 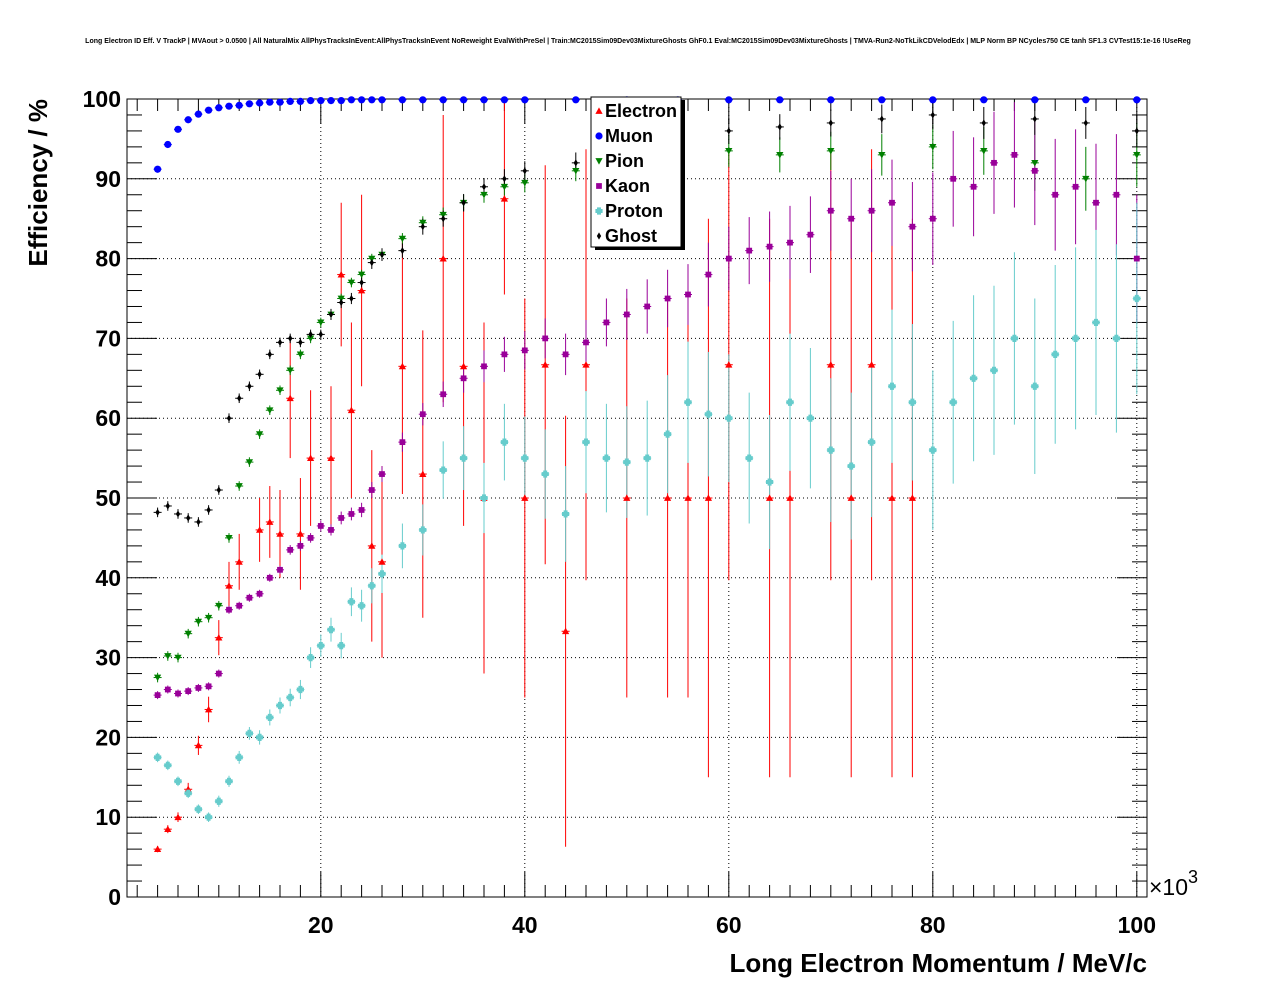 I want to click on legend-label-muon: Muon, so click(x=629, y=136).